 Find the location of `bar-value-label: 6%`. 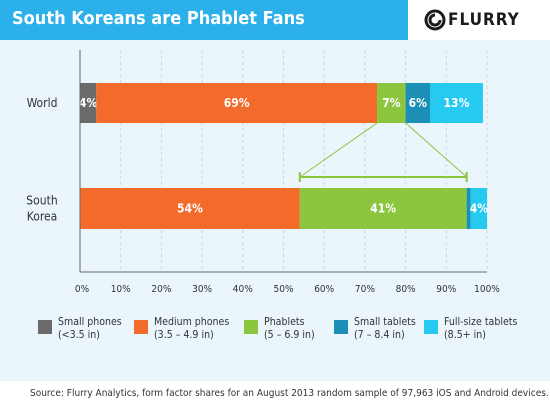

bar-value-label: 6% is located at coordinates (418, 103).